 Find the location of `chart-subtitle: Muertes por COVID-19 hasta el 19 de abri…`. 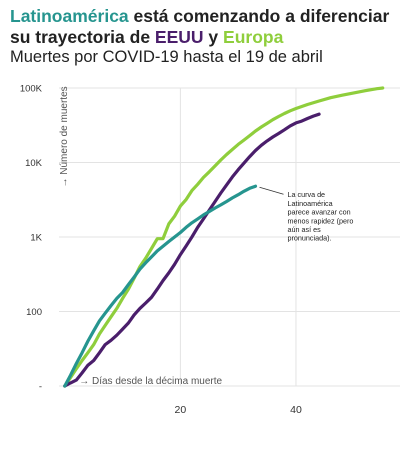

chart-subtitle: Muertes por COVID-19 hasta el 19 de abri… is located at coordinates (166, 57).